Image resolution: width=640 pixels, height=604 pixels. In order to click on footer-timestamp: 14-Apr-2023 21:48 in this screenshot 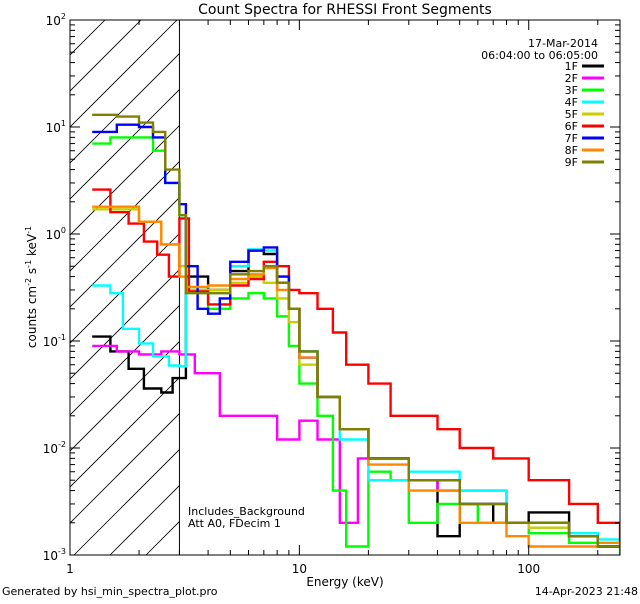, I will do `click(586, 591)`.